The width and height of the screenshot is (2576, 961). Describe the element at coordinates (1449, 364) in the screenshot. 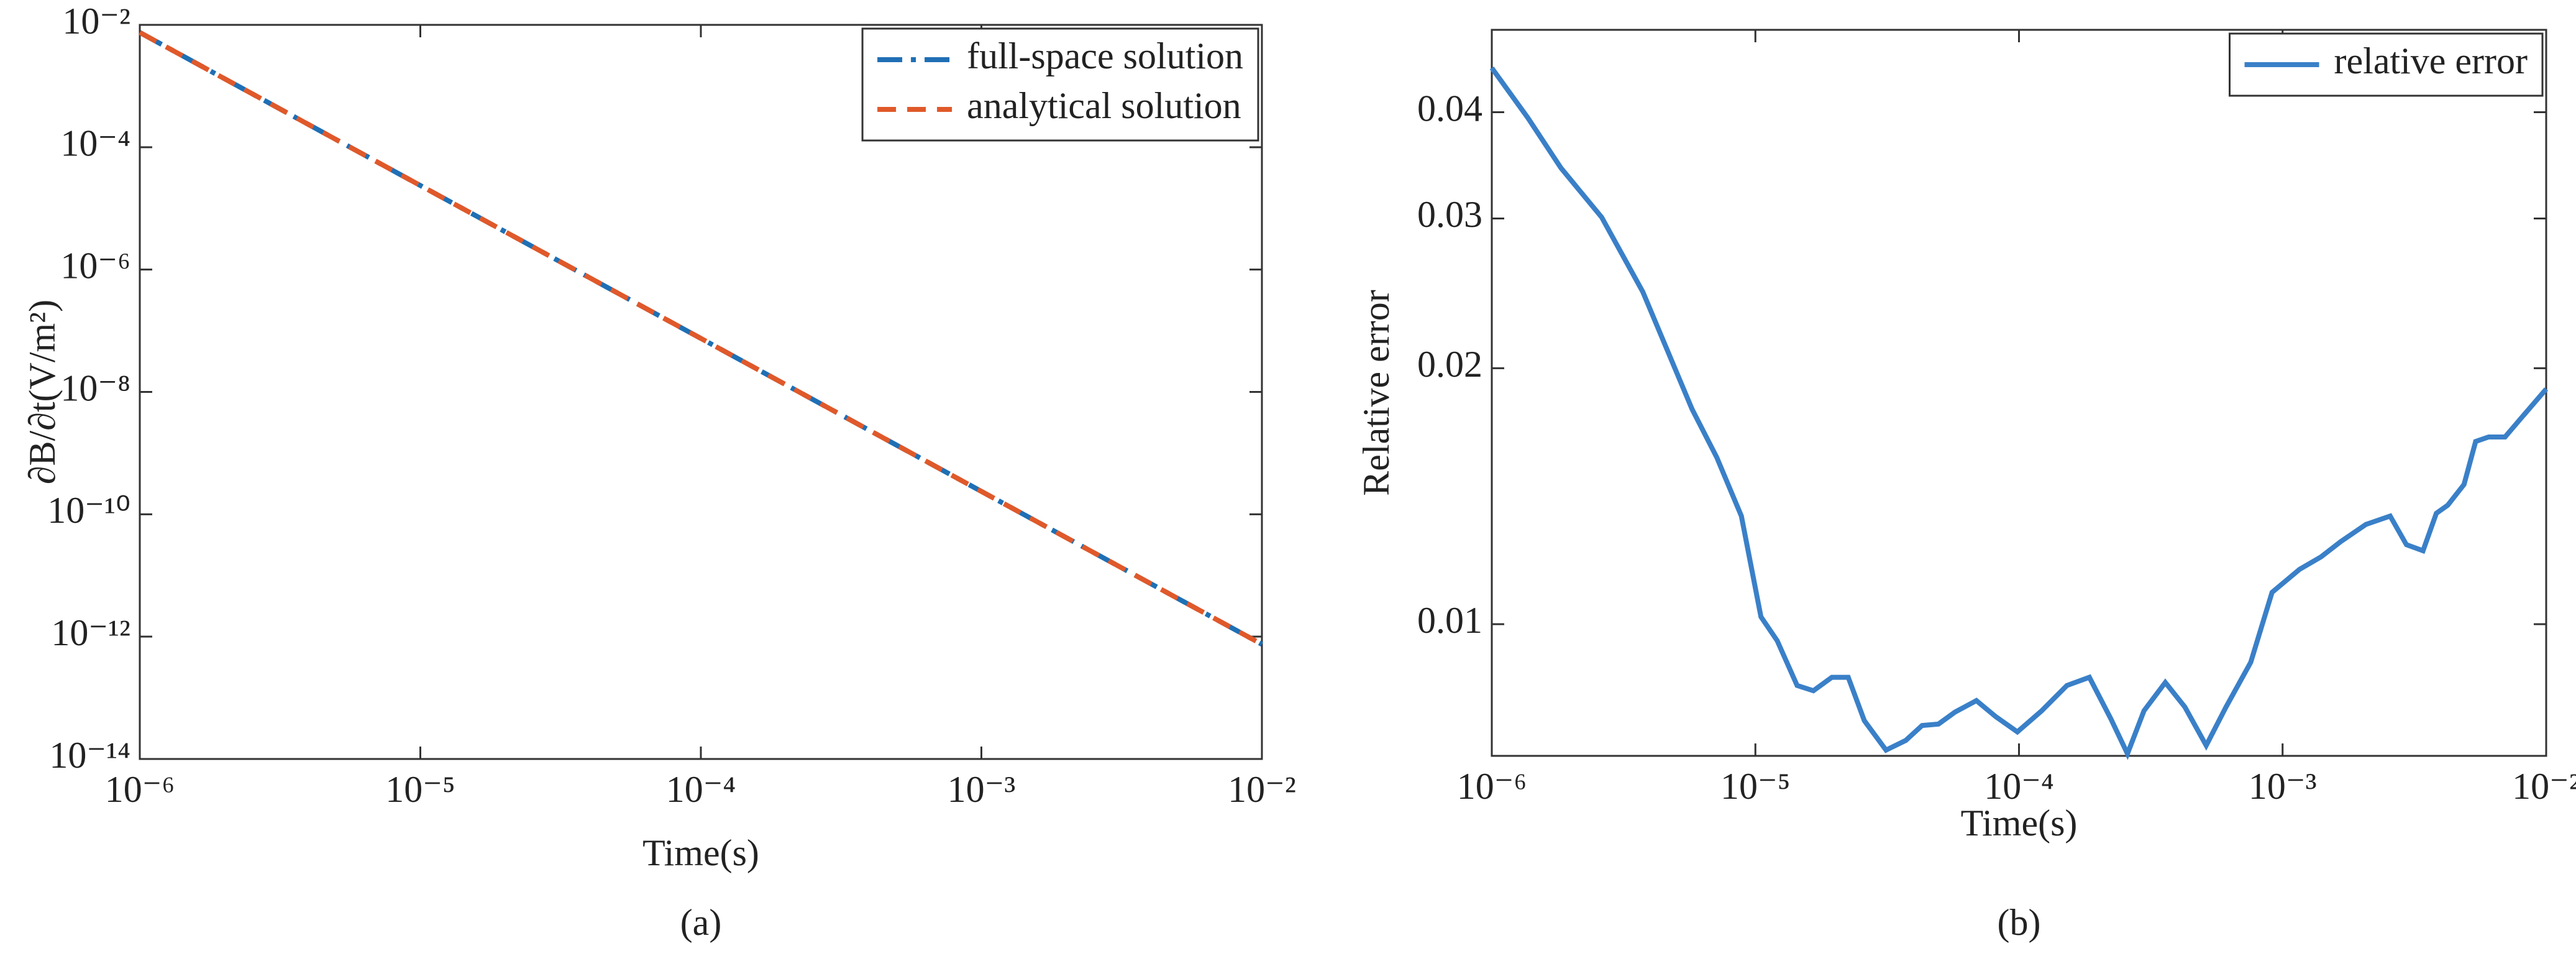

I see `y-tick-label: 0.02` at that location.